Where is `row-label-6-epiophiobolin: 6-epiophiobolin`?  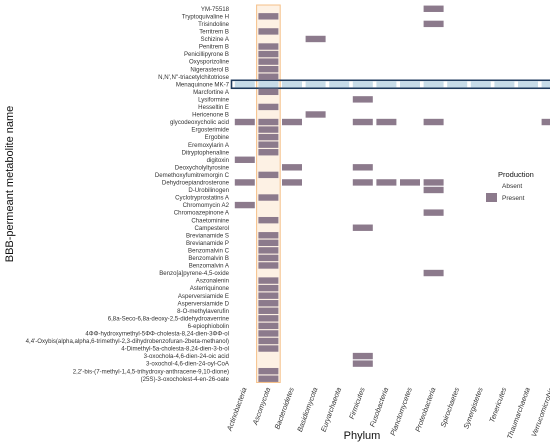 row-label-6-epiophiobolin: 6-epiophiobolin is located at coordinates (208, 326).